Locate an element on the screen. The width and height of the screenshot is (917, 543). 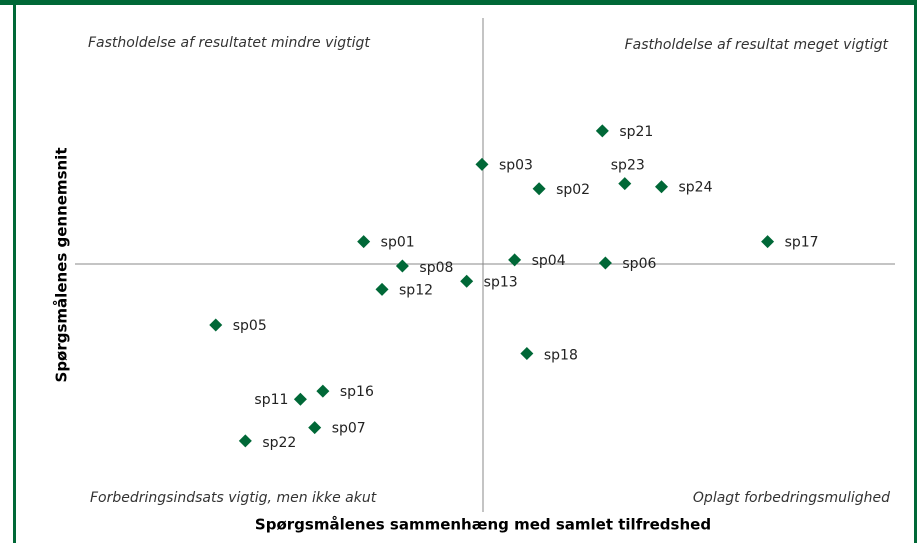
point-label: sp11 is located at coordinates (271, 400).